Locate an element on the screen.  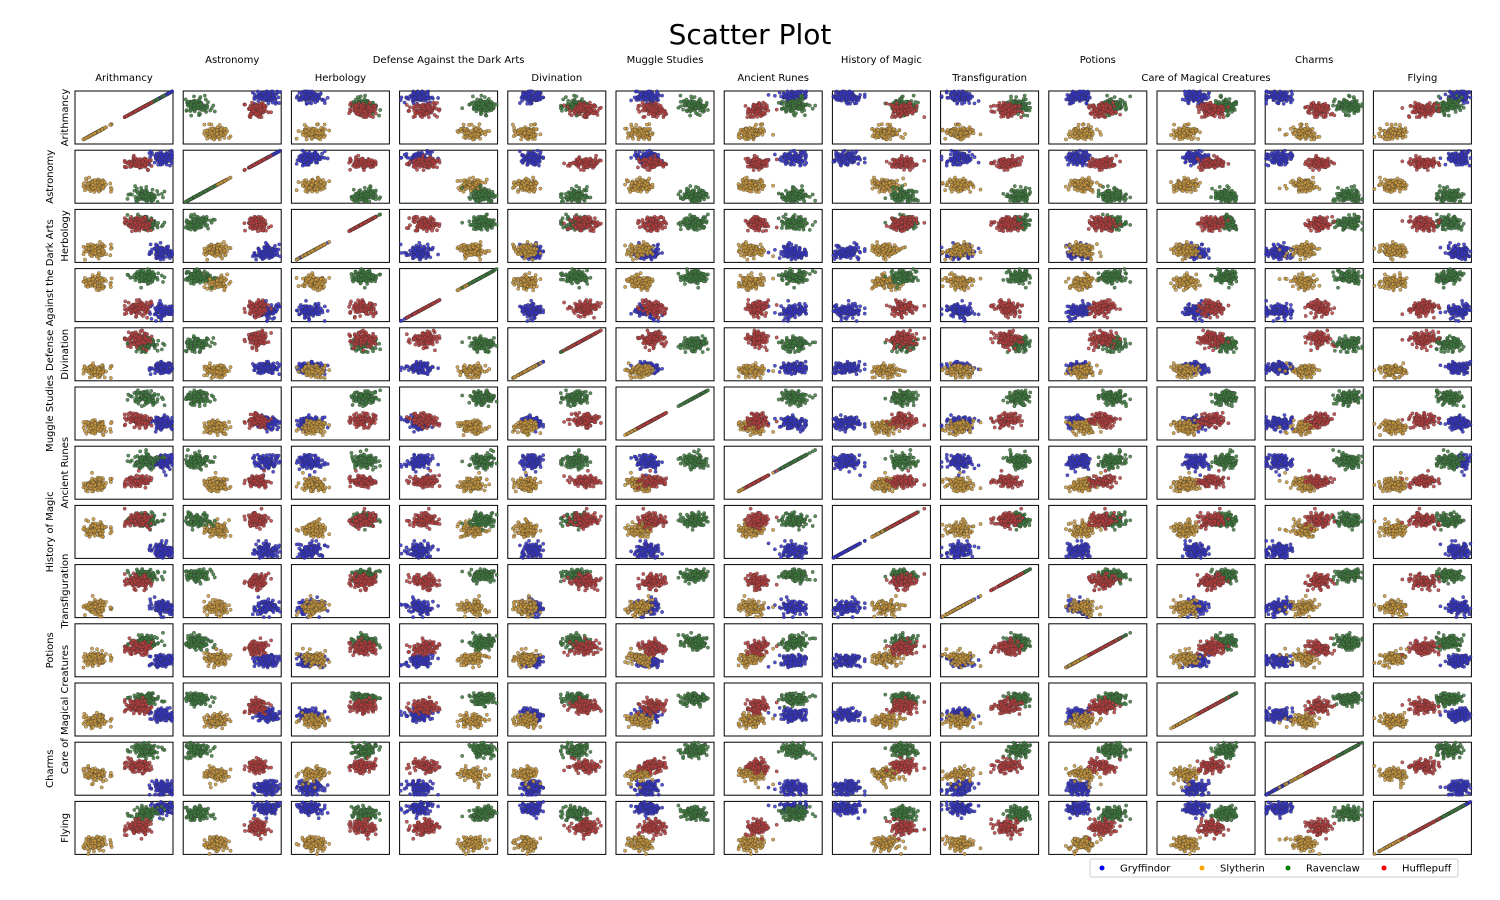
row-label-ancient-runes: Ancient Runes is located at coordinates (65, 473).